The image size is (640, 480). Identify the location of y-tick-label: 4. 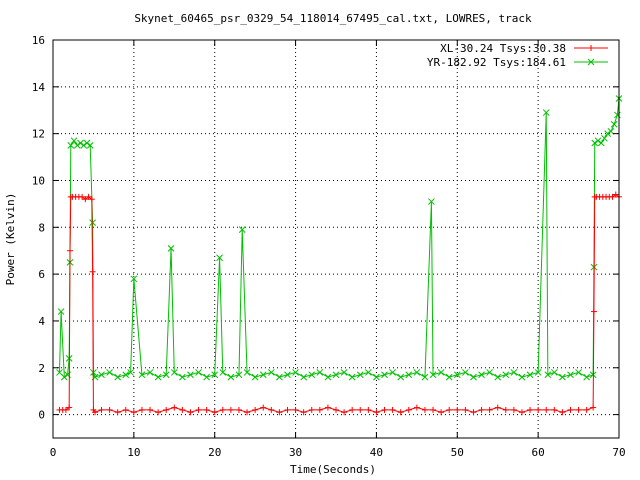
(41, 321).